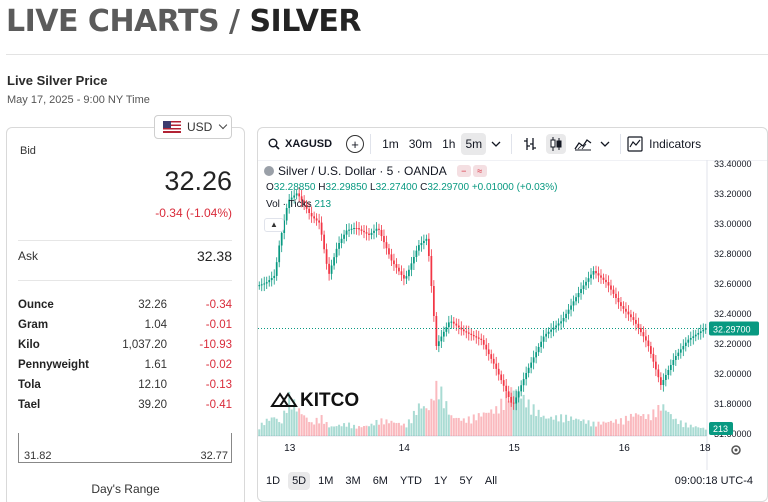 This screenshot has width=768, height=502. I want to click on volume-legend: Vol · Ticks 213, so click(298, 204).